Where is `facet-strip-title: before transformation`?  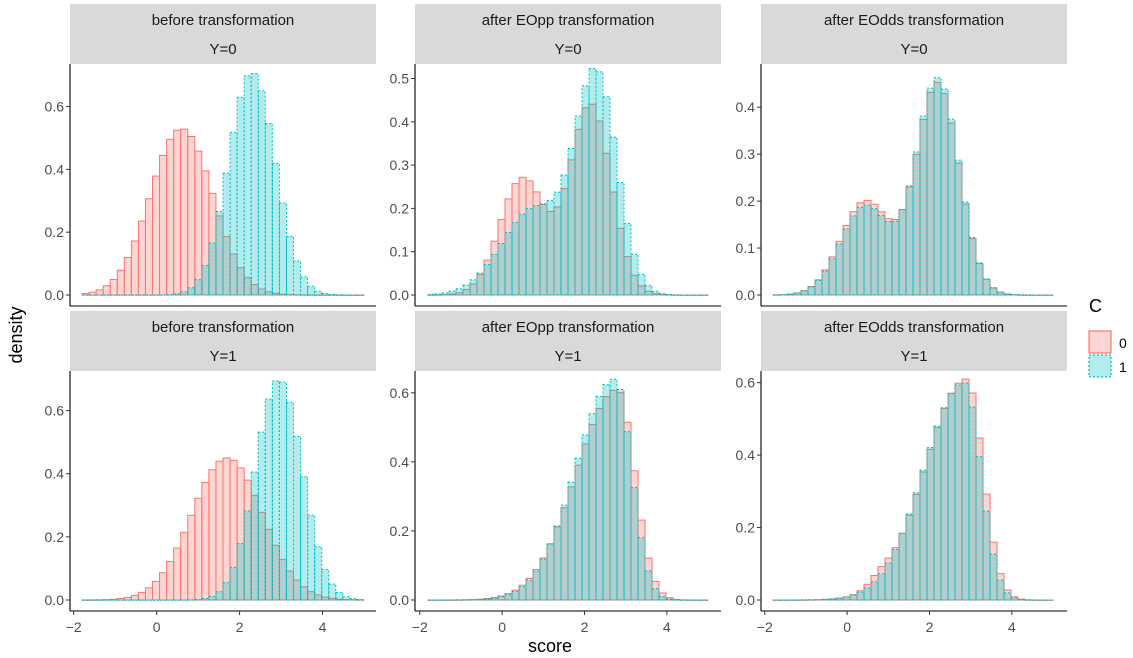
facet-strip-title: before transformation is located at coordinates (223, 20).